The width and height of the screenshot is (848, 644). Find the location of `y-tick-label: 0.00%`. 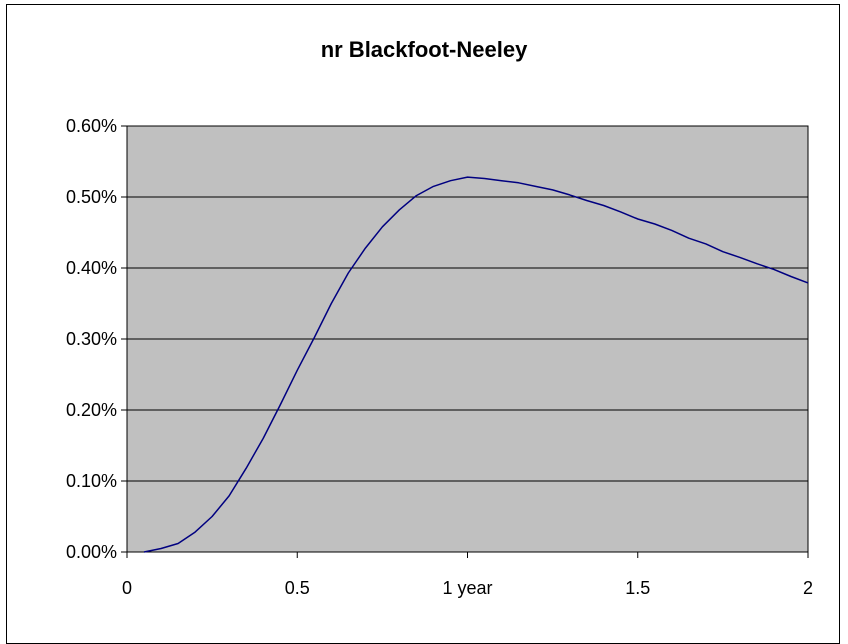

y-tick-label: 0.00% is located at coordinates (91, 552).